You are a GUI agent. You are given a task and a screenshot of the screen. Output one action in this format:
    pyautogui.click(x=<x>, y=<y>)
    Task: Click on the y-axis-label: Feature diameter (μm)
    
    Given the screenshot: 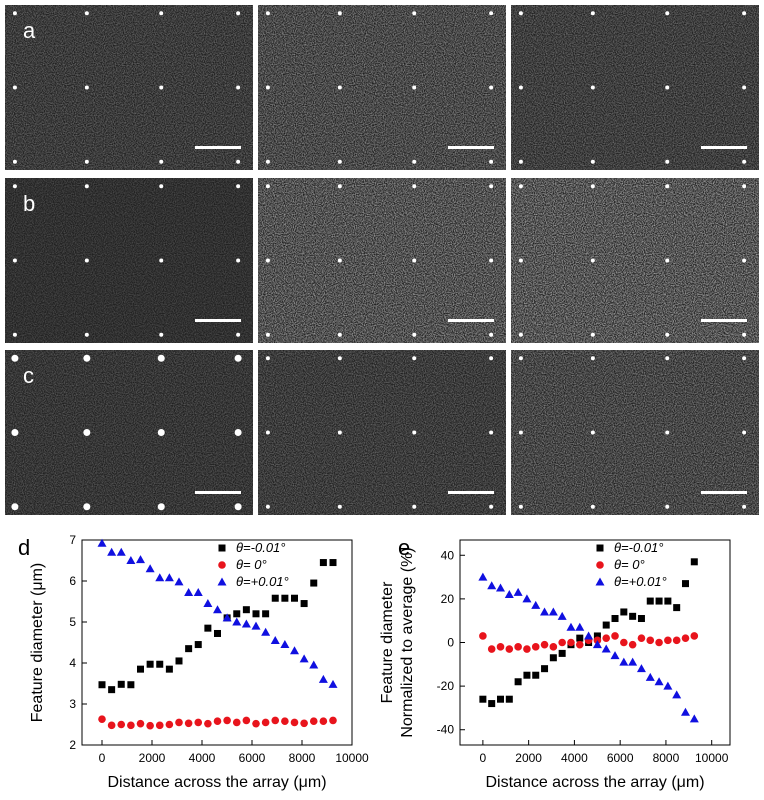 What is the action you would take?
    pyautogui.click(x=37, y=642)
    